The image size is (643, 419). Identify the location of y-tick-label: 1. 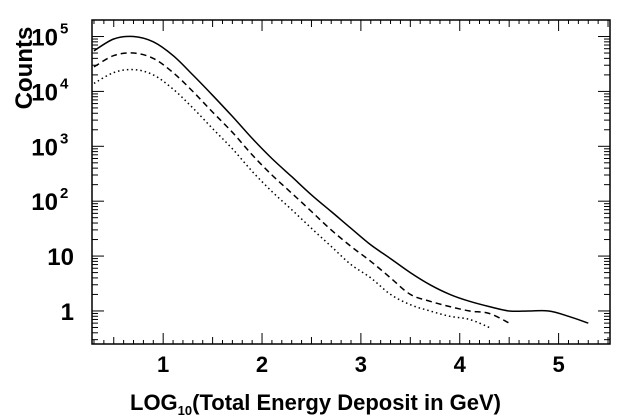
(67, 312).